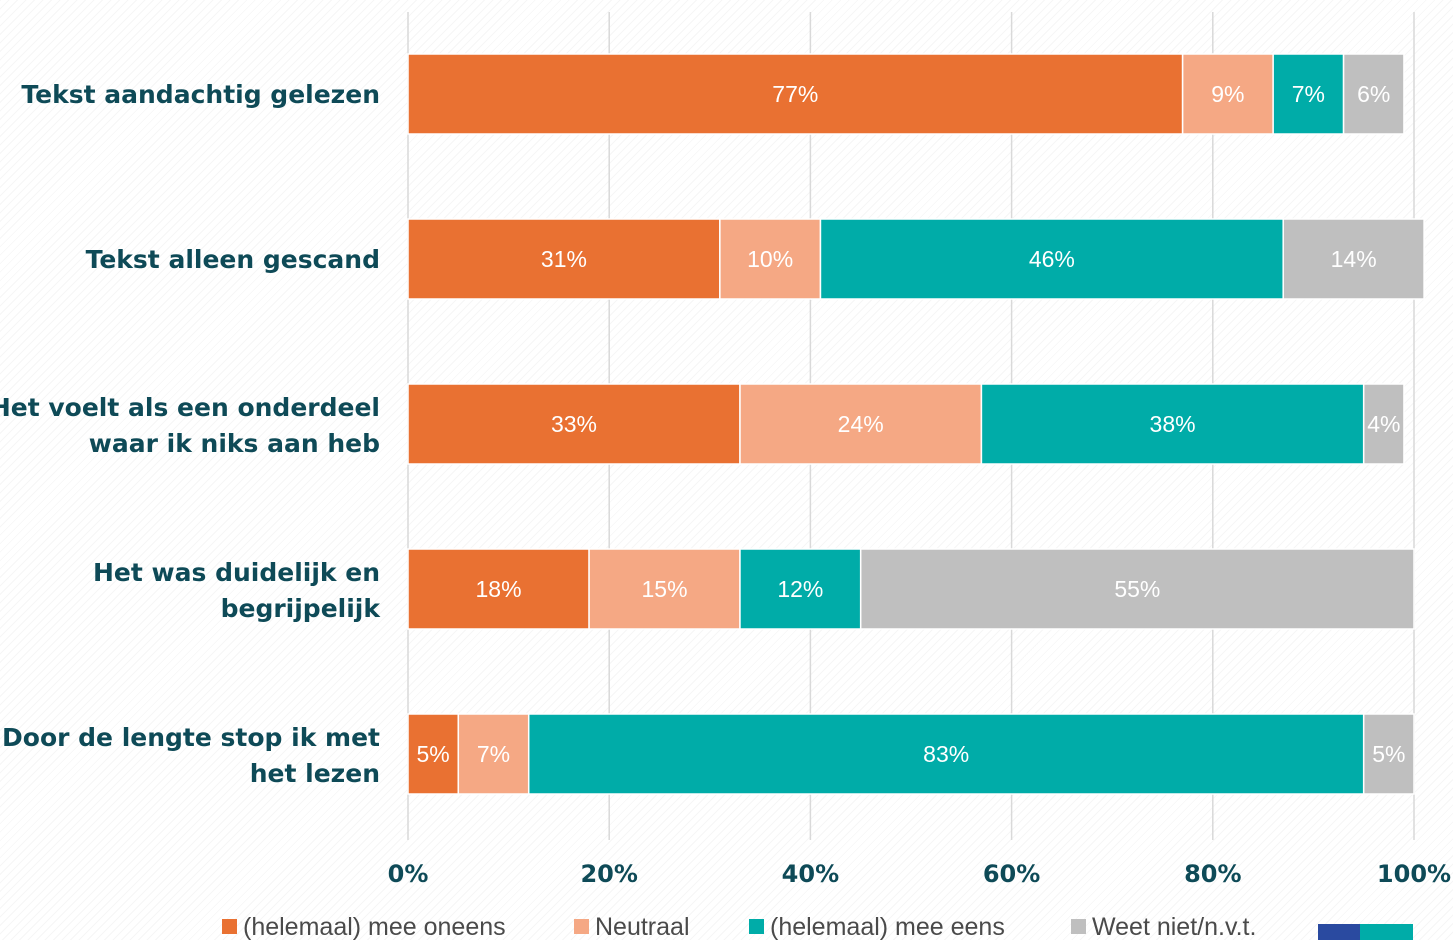 The image size is (1453, 940). I want to click on category-label: Tekst alleen gescand, so click(233, 259).